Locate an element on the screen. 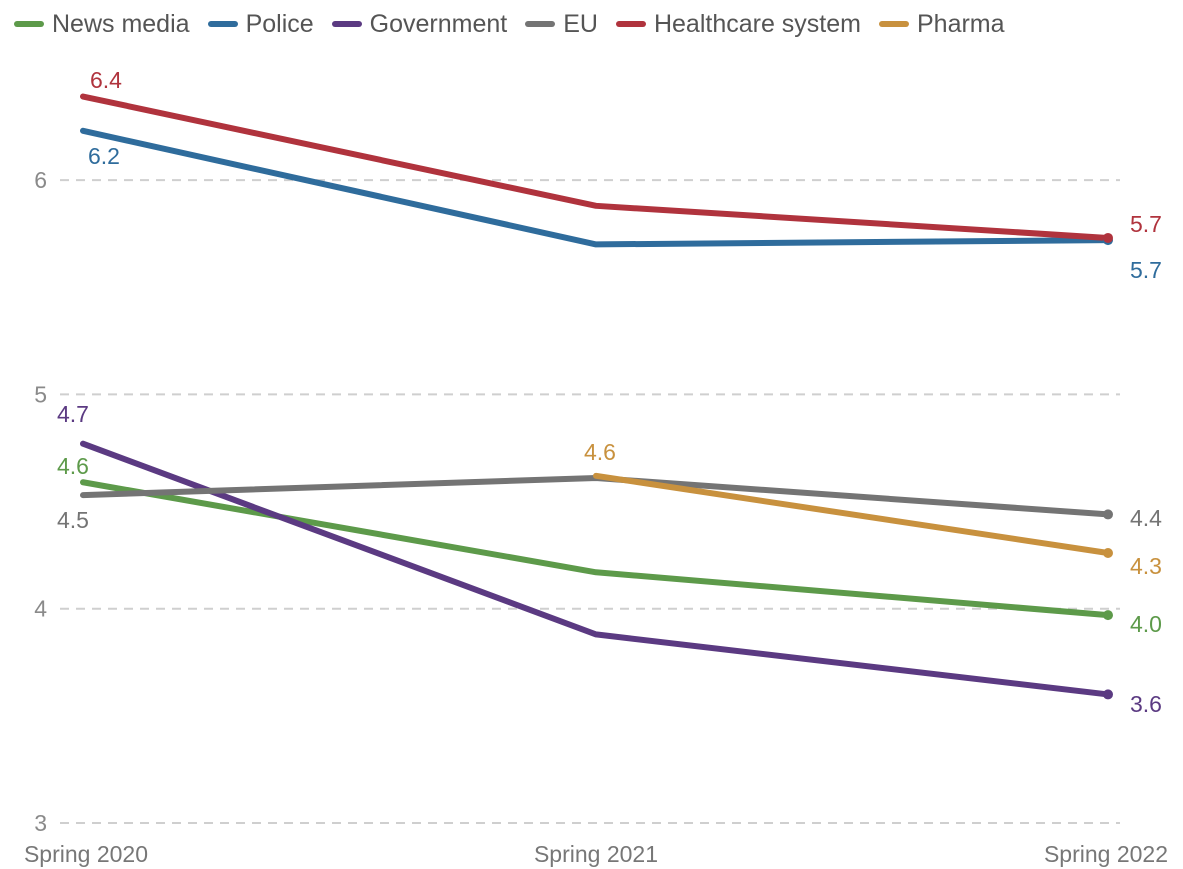 The width and height of the screenshot is (1183, 869). value-label-healthcare-system: 5.7 is located at coordinates (1146, 224).